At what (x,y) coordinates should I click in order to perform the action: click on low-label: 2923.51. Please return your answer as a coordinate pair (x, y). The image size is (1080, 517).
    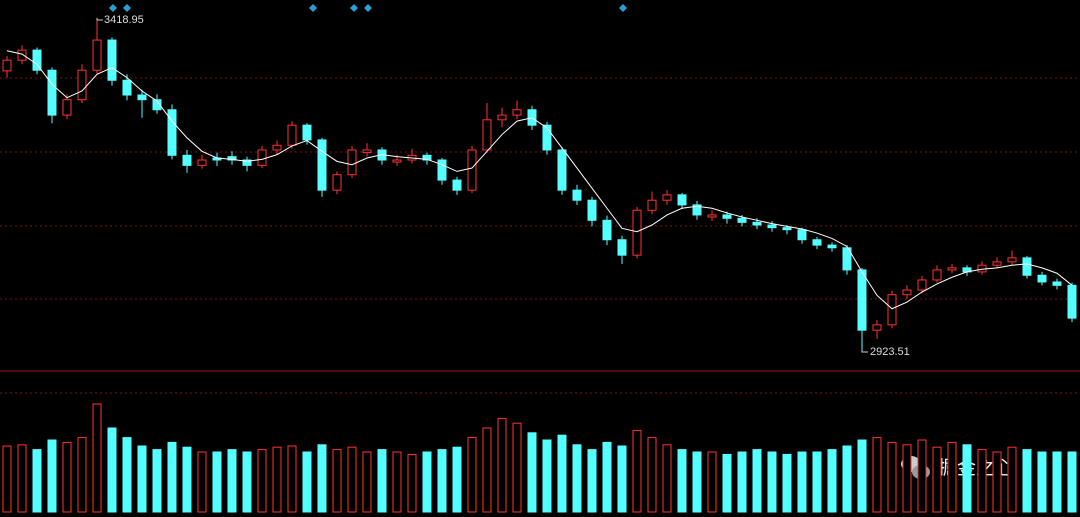
    Looking at the image, I should click on (890, 352).